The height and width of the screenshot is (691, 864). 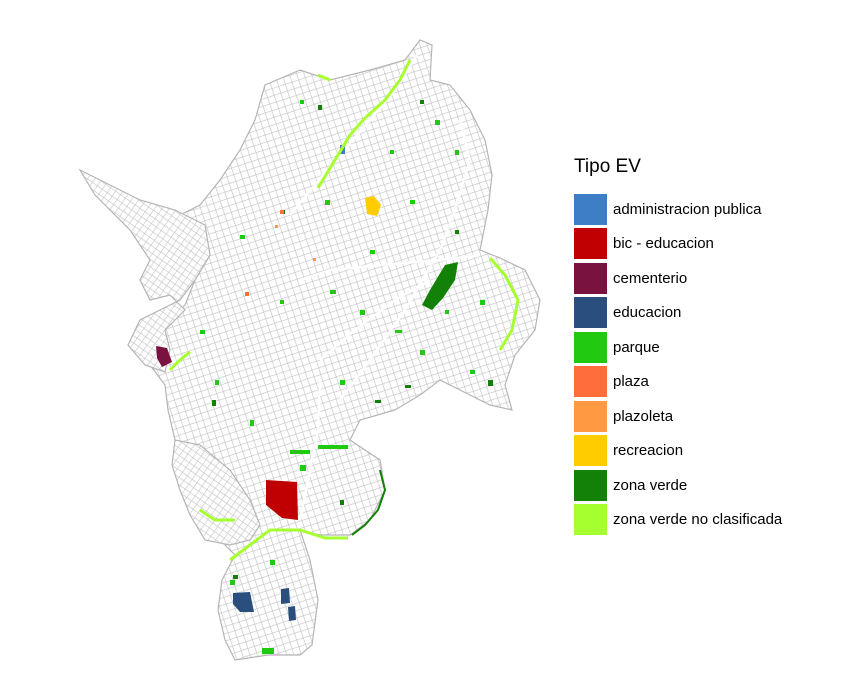 What do you see at coordinates (590, 451) in the screenshot?
I see `legend-swatch-recreacion` at bounding box center [590, 451].